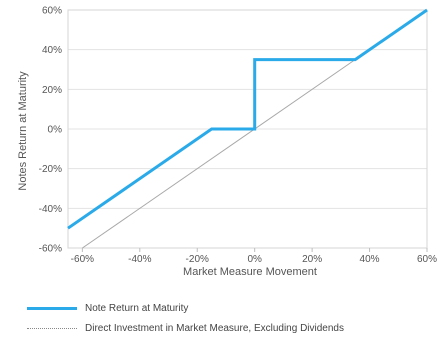 The image size is (437, 347). Describe the element at coordinates (82, 259) in the screenshot. I see `x-tick-label: -60%` at that location.